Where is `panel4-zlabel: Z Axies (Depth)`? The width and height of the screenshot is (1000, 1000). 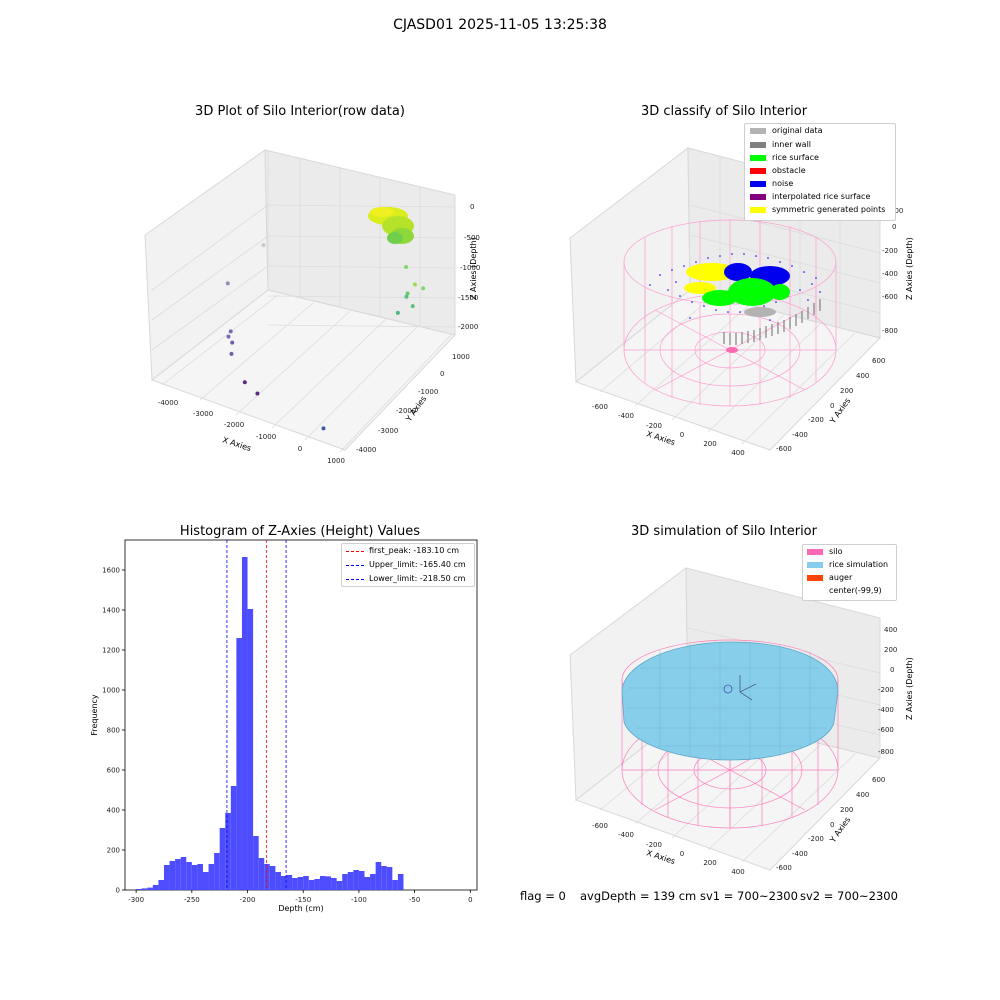 panel4-zlabel: Z Axies (Depth) is located at coordinates (909, 688).